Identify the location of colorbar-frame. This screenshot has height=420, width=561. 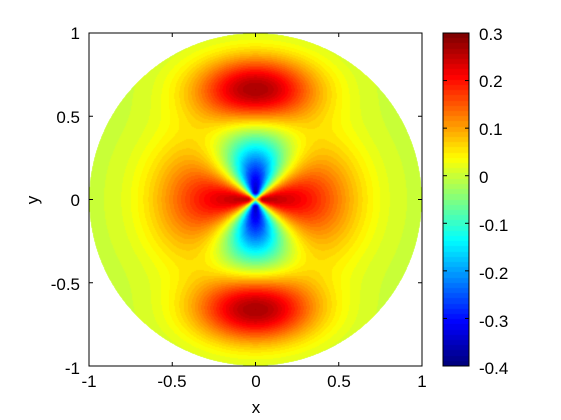
(456, 199).